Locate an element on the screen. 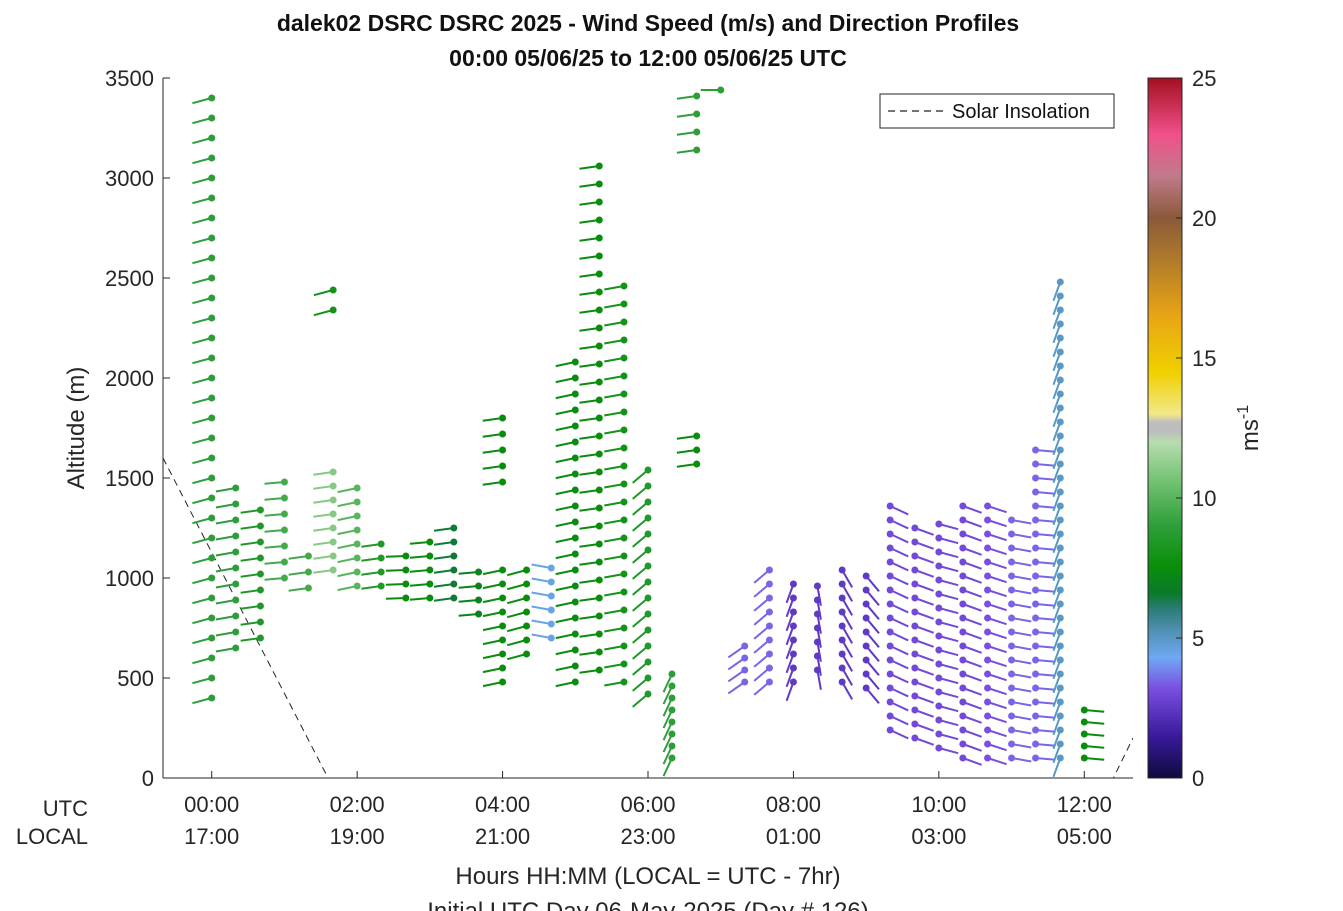 The image size is (1343, 911). chart-subtitle: 00:00 05/06/25 to 12:00 05/06/25 UTC is located at coordinates (648, 58).